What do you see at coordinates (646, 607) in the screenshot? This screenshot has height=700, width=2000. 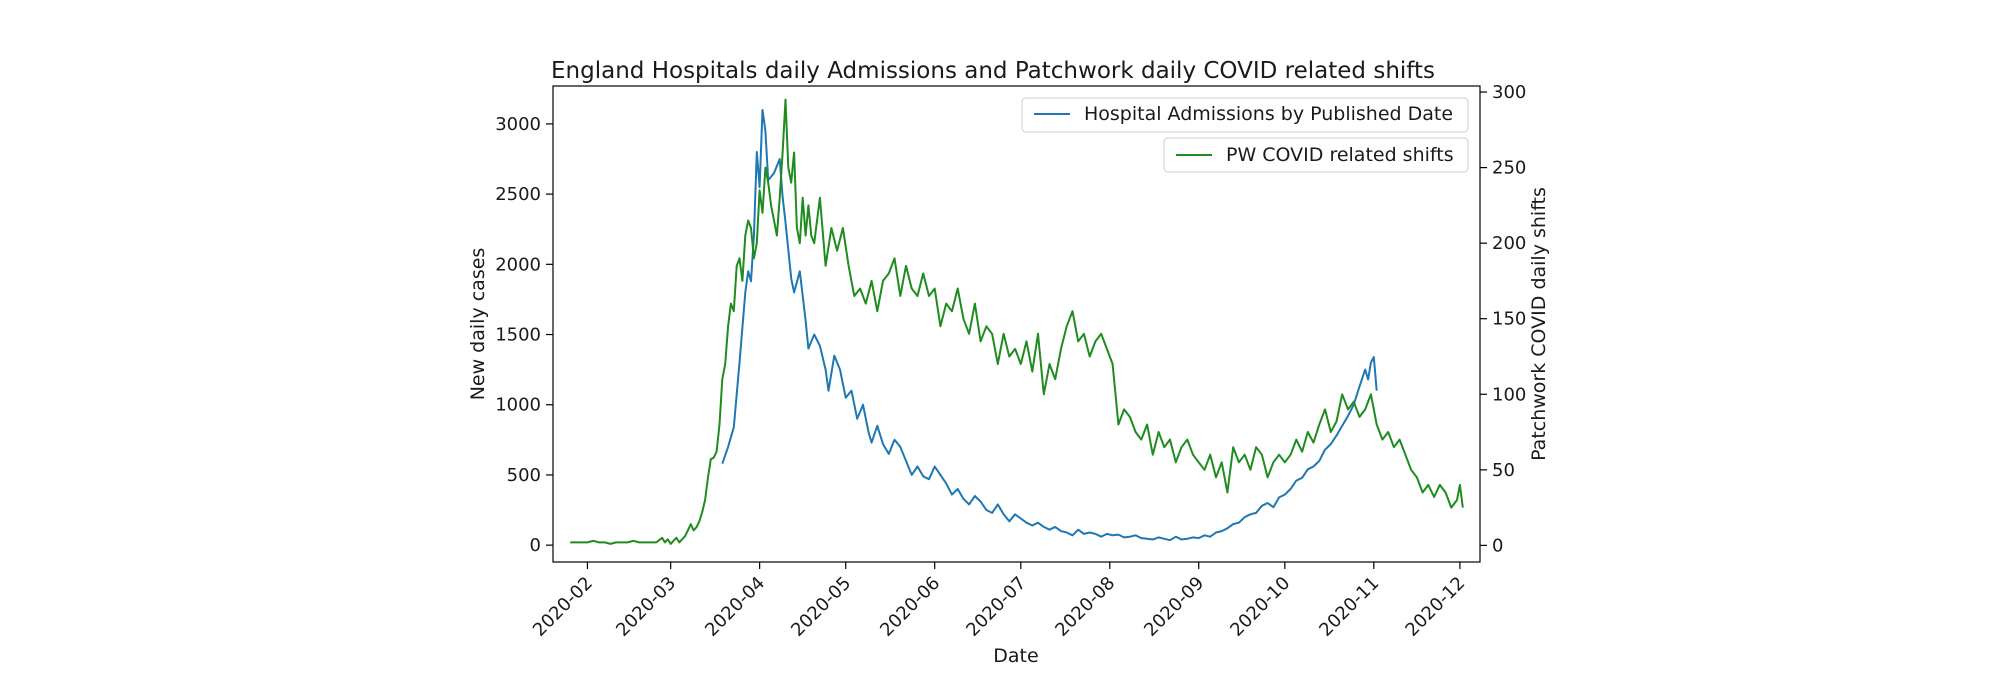 I see `x-tick-label: 2020-03` at bounding box center [646, 607].